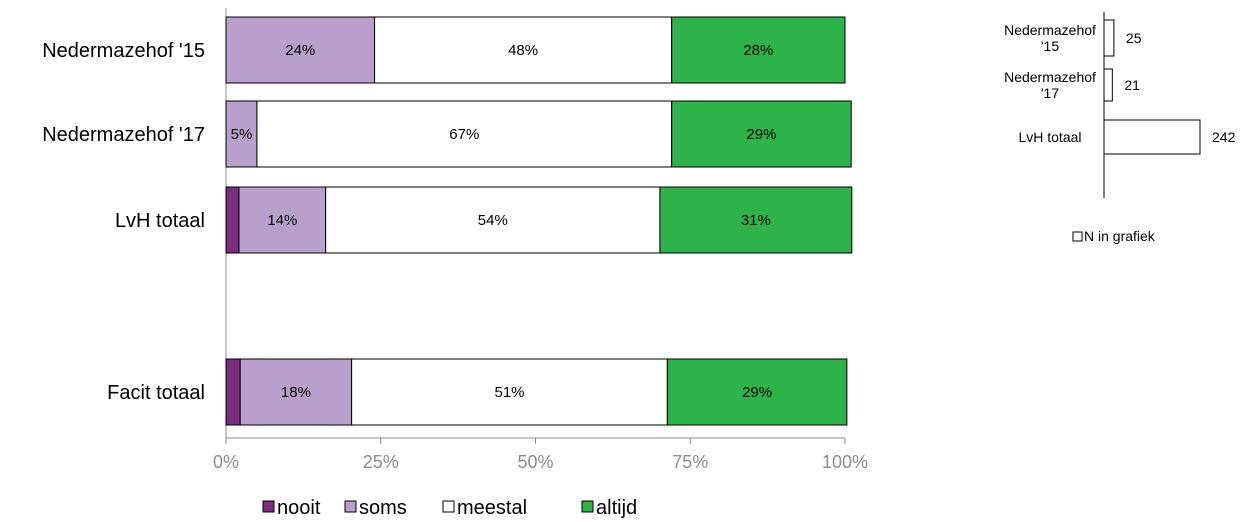 The width and height of the screenshot is (1260, 522). What do you see at coordinates (1224, 137) in the screenshot?
I see `n-value-label: 242` at bounding box center [1224, 137].